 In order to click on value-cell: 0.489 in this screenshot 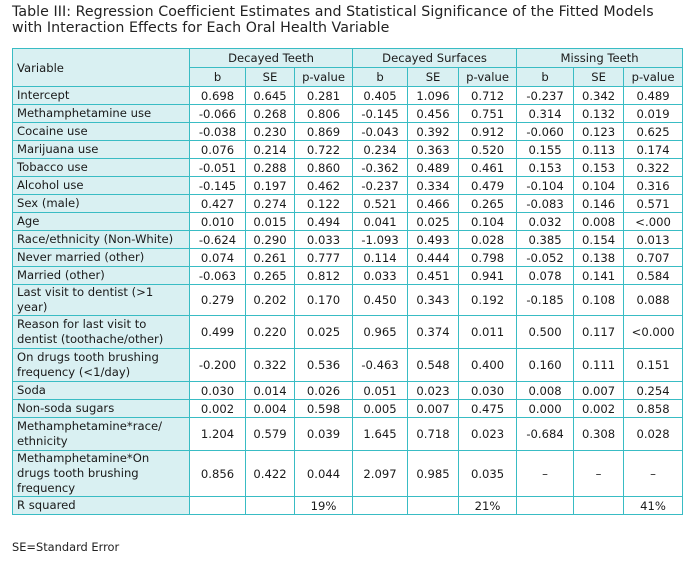, I will do `click(433, 167)`.